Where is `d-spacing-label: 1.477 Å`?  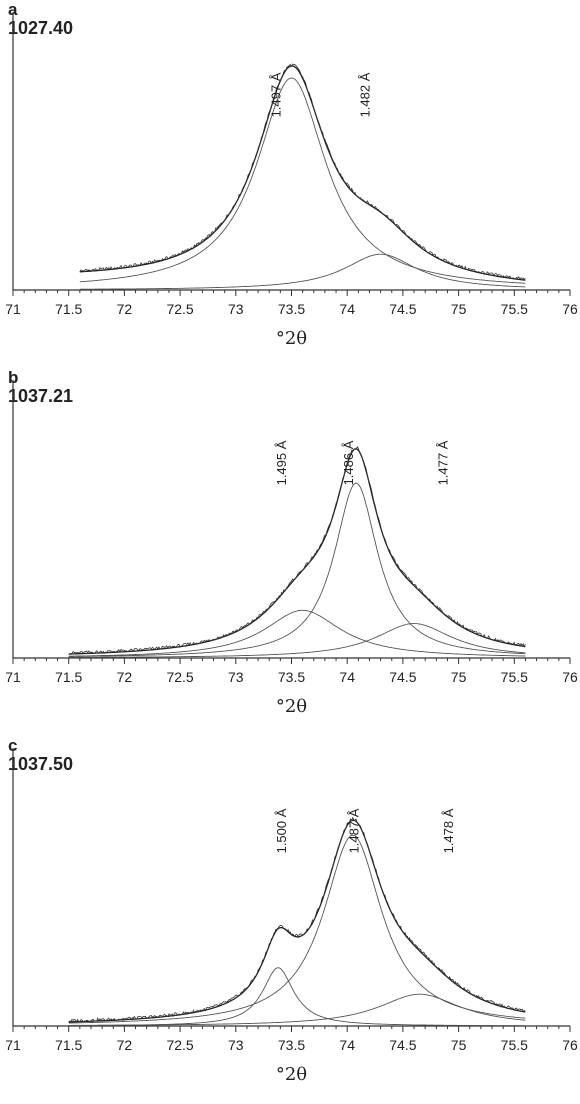
d-spacing-label: 1.477 Å is located at coordinates (442, 462).